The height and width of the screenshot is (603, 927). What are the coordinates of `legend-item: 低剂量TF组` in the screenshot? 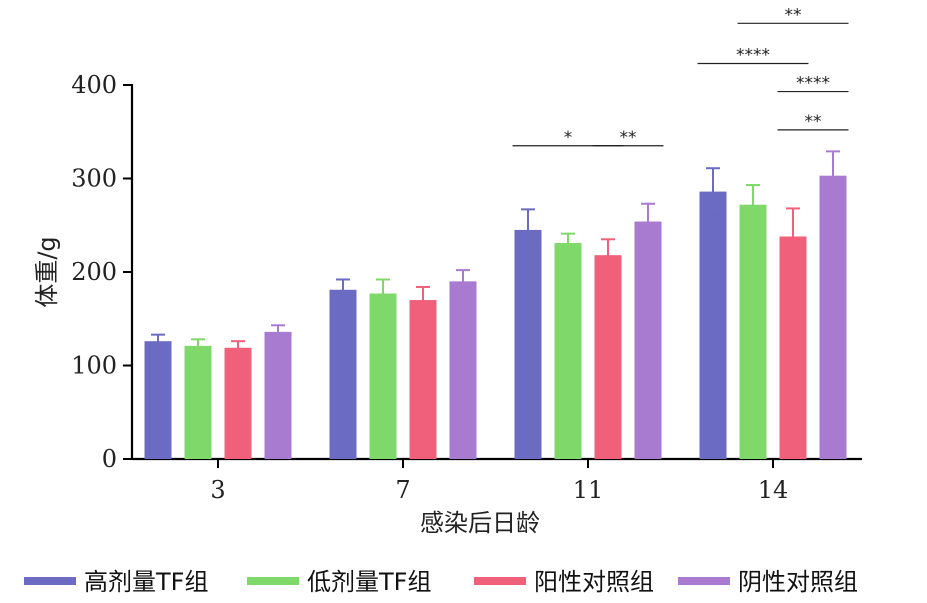 It's located at (339, 582).